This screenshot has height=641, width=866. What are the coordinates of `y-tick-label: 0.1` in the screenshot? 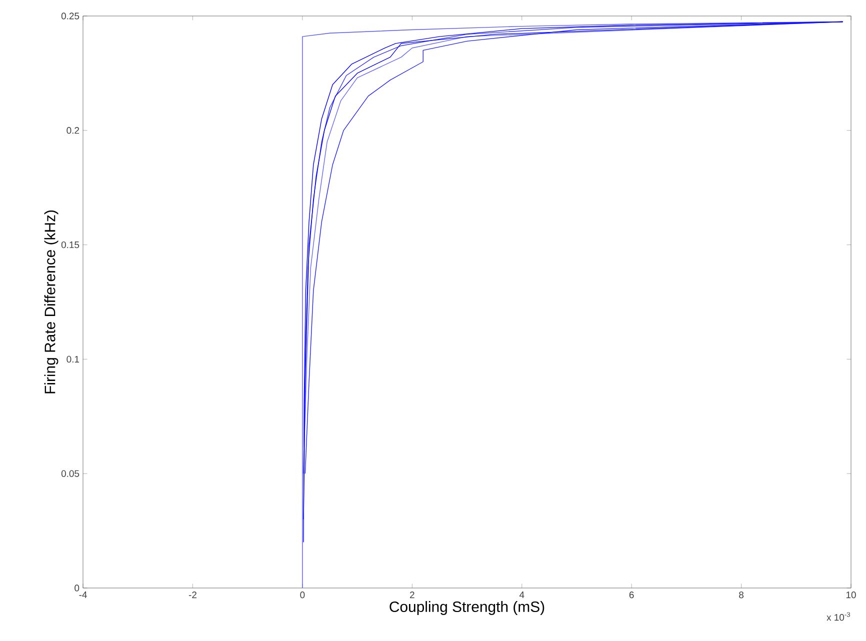 It's located at (73, 359).